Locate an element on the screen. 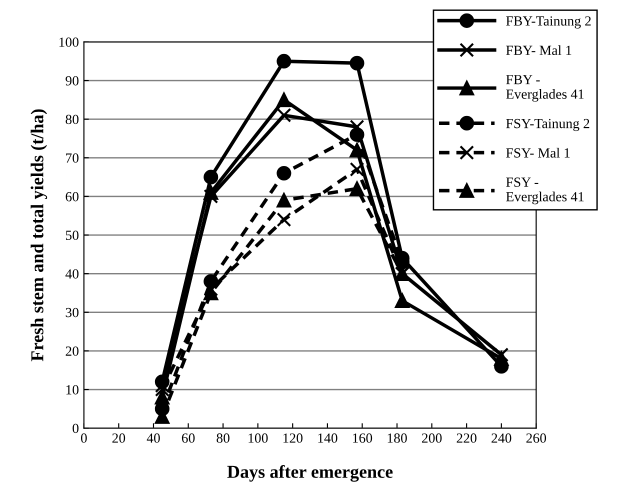 The height and width of the screenshot is (499, 617). x-axis-title: Days after emergence is located at coordinates (310, 473).